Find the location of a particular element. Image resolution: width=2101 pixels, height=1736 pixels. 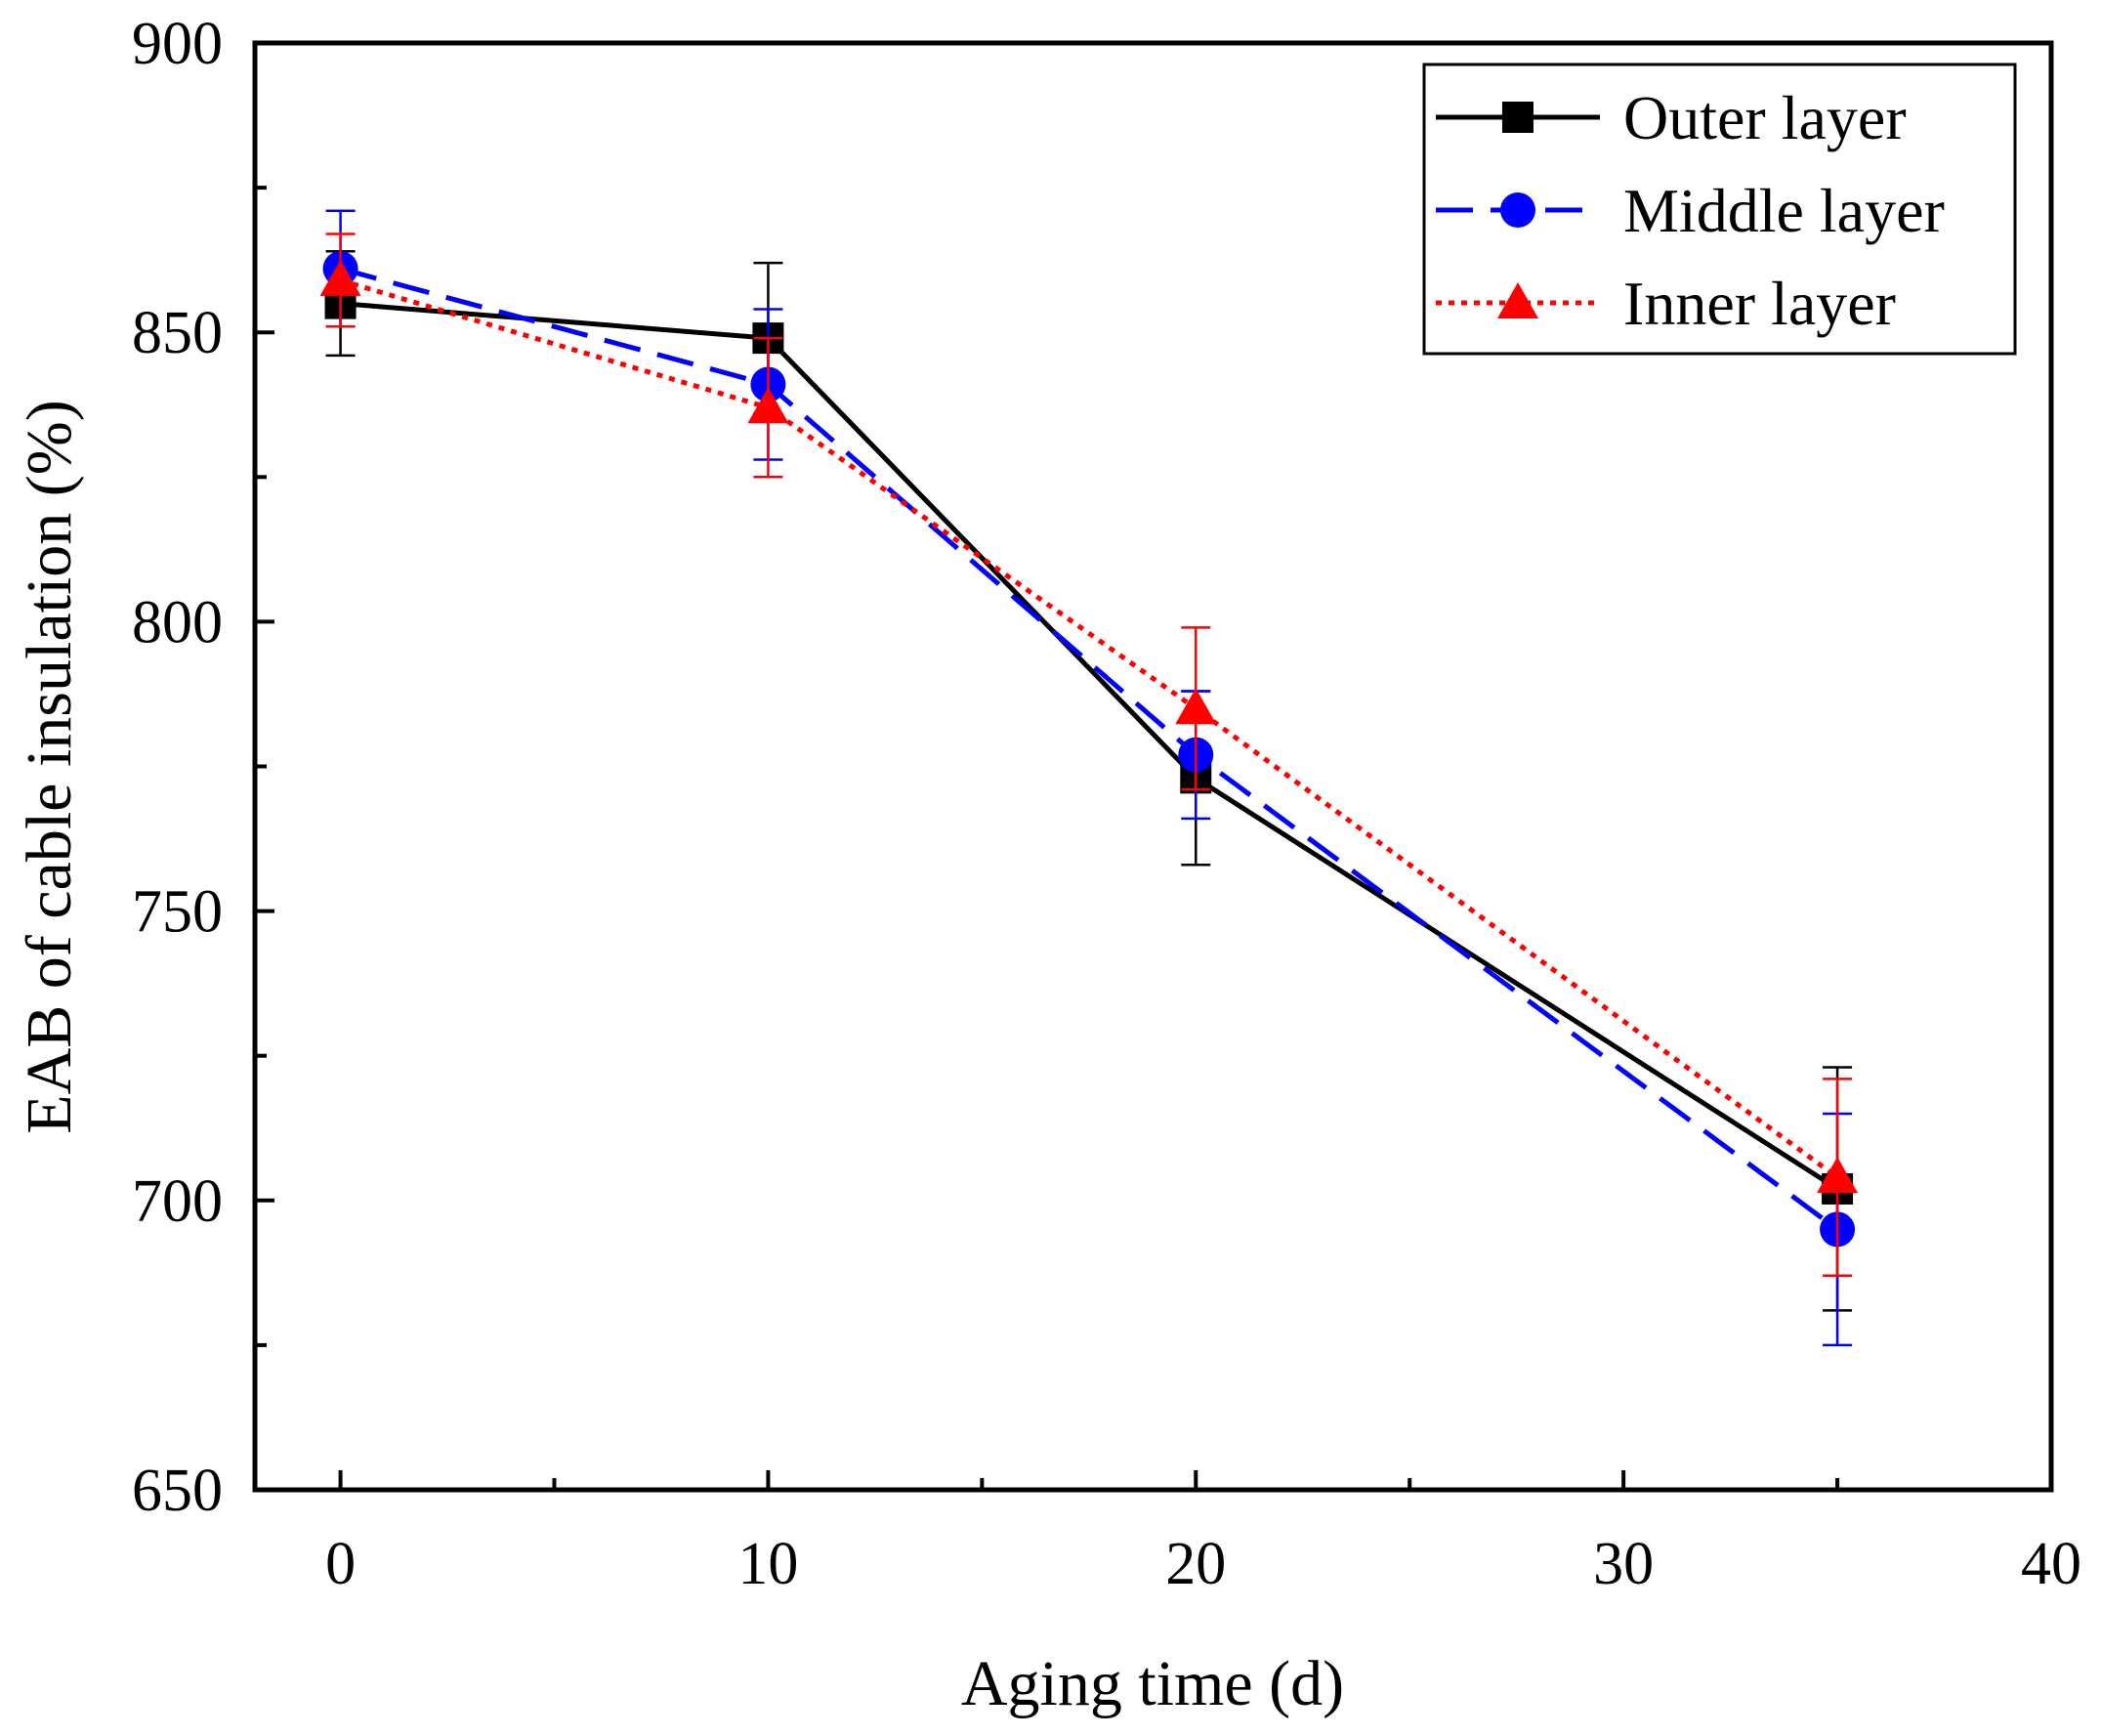

x-tick-label: 40 is located at coordinates (2051, 1564).